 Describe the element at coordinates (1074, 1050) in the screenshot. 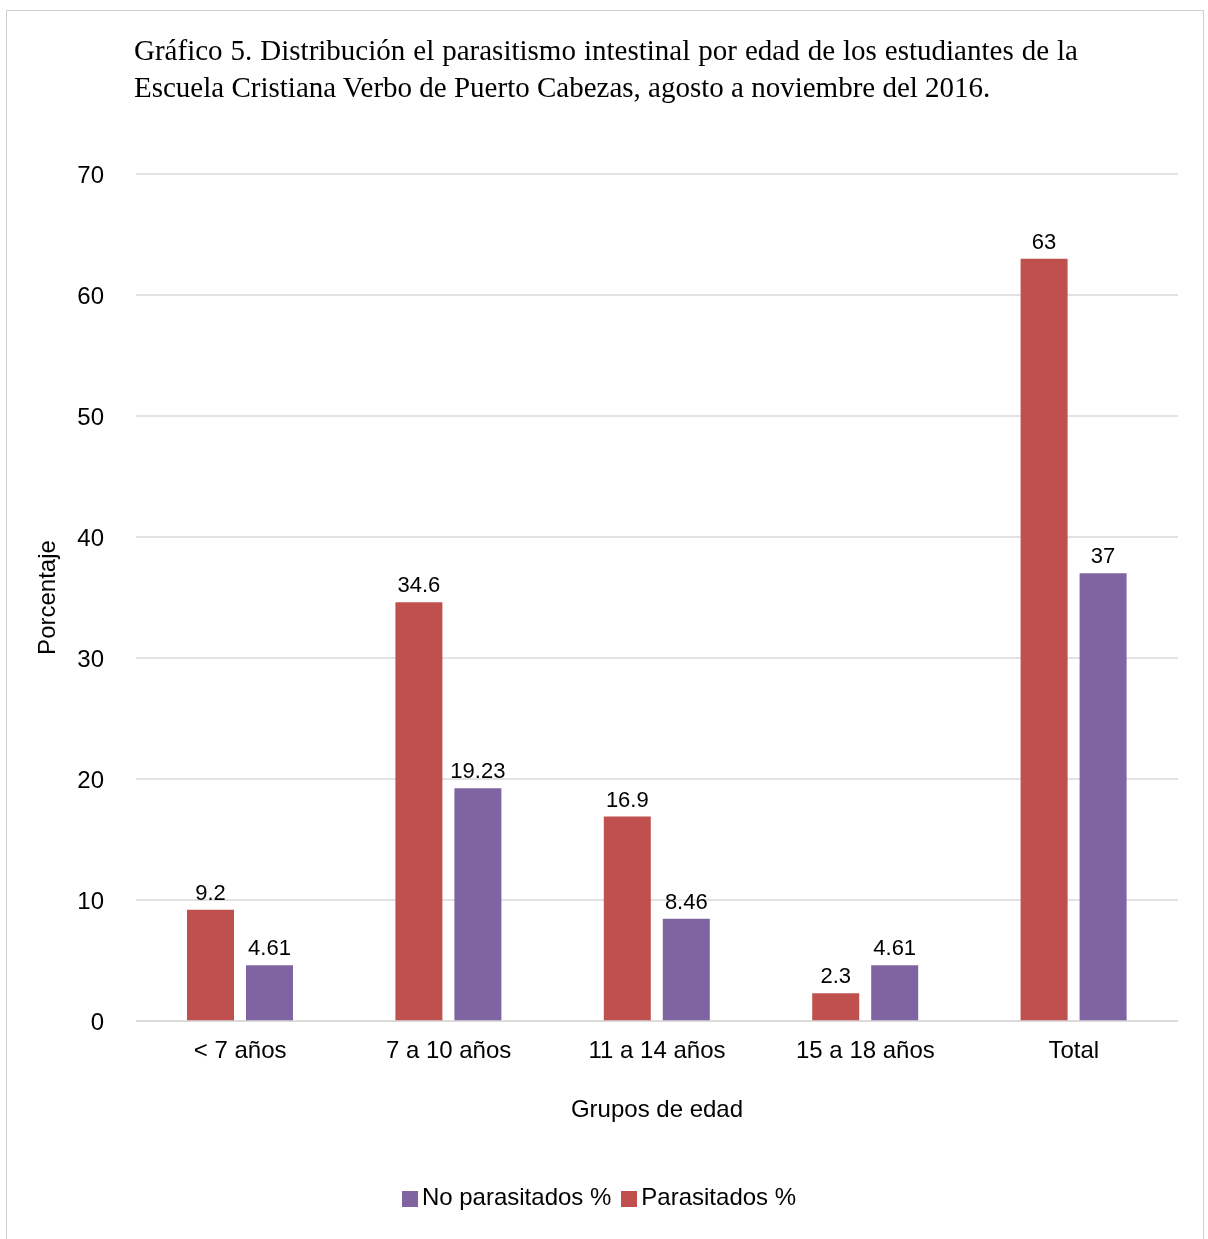

I see `x-tick-label: Total` at that location.